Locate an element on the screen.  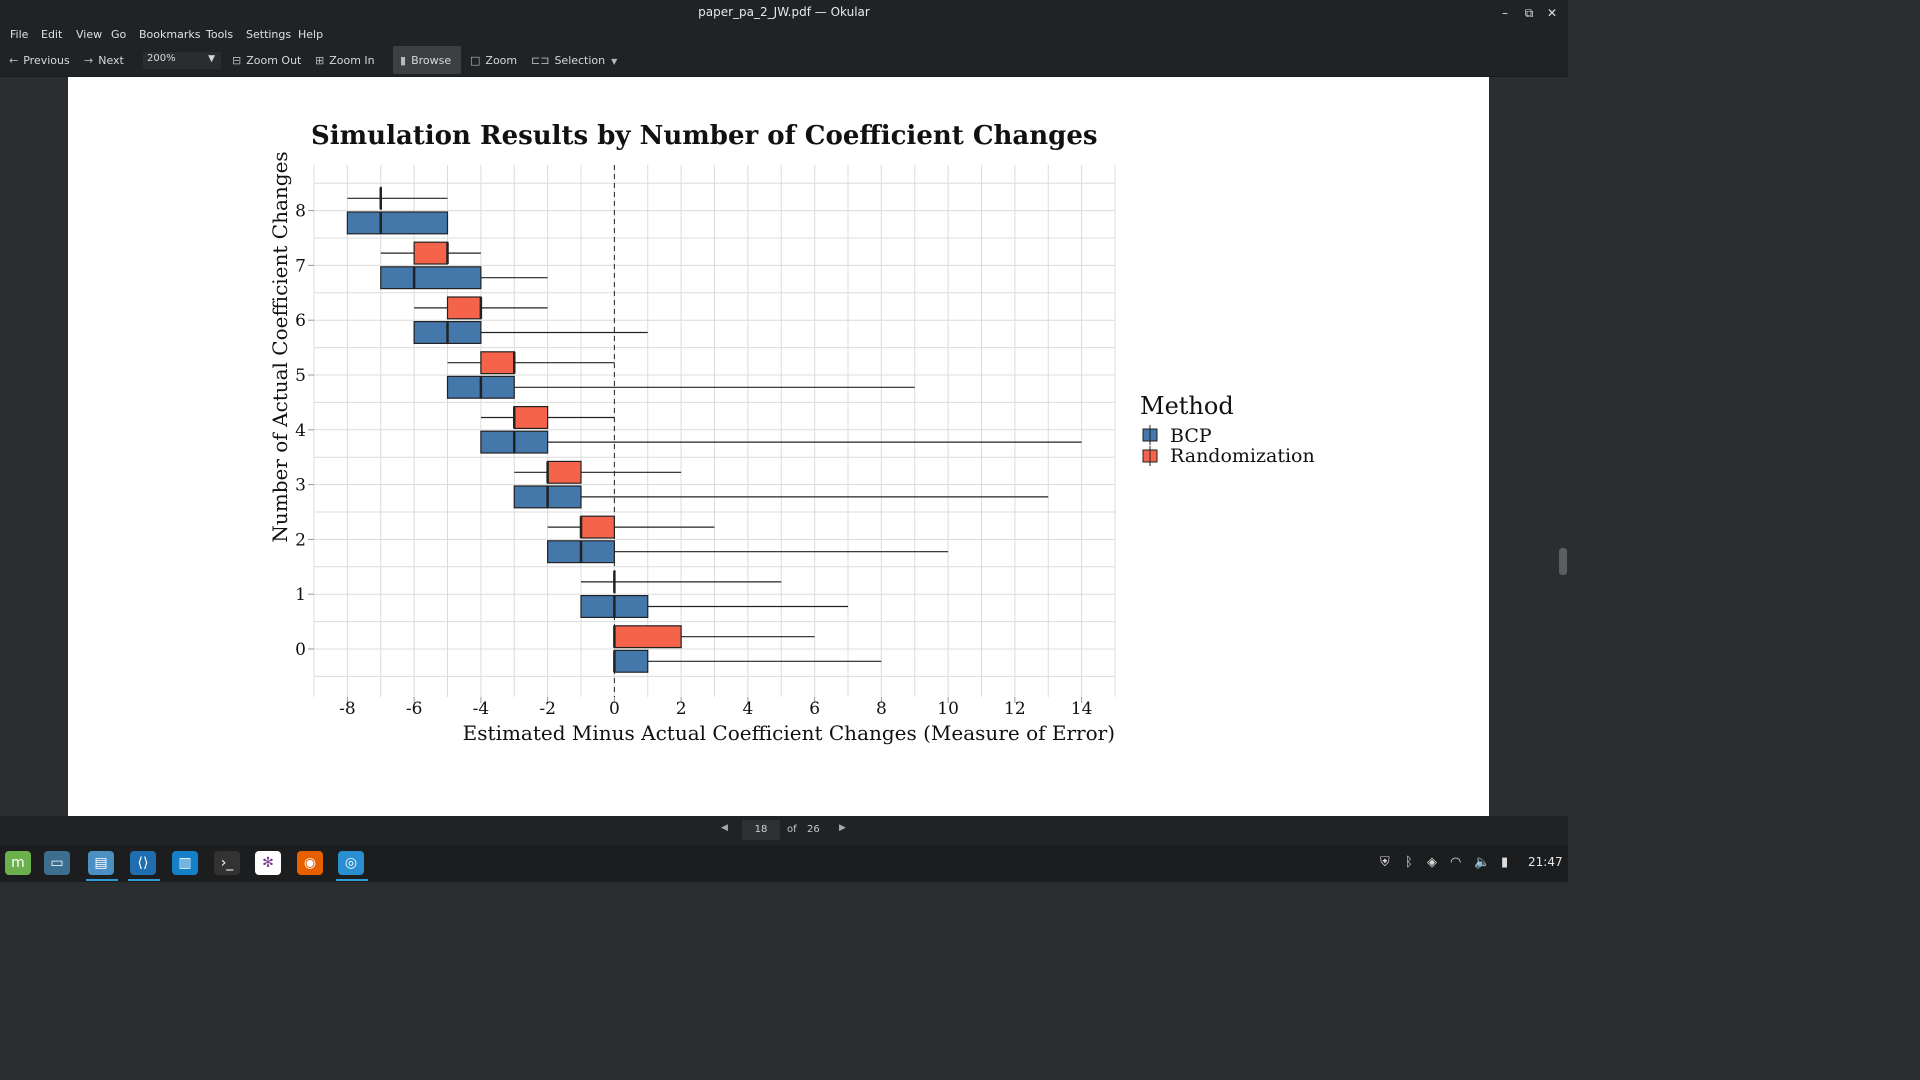
battery-icon: ▮ is located at coordinates (1505, 862).